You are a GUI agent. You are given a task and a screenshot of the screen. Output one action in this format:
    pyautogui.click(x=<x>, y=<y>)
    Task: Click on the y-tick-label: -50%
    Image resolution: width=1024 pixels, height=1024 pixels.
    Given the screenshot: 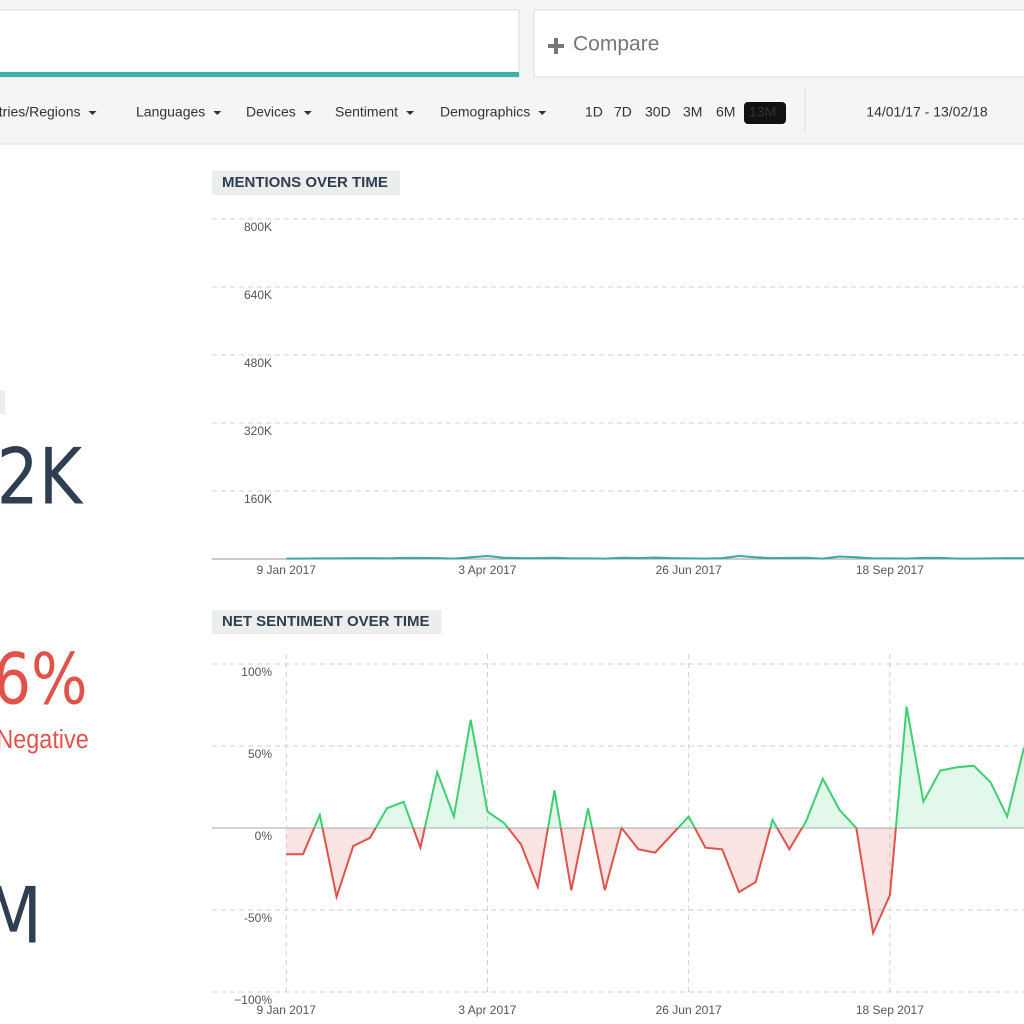 What is the action you would take?
    pyautogui.click(x=258, y=918)
    